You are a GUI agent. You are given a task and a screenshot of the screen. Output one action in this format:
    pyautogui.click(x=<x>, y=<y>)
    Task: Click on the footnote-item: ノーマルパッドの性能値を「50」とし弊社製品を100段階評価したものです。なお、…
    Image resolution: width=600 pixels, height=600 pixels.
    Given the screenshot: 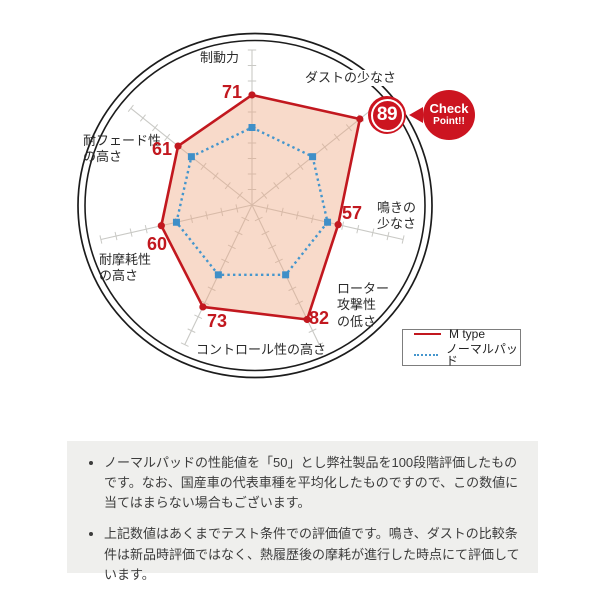 What is the action you would take?
    pyautogui.click(x=312, y=483)
    